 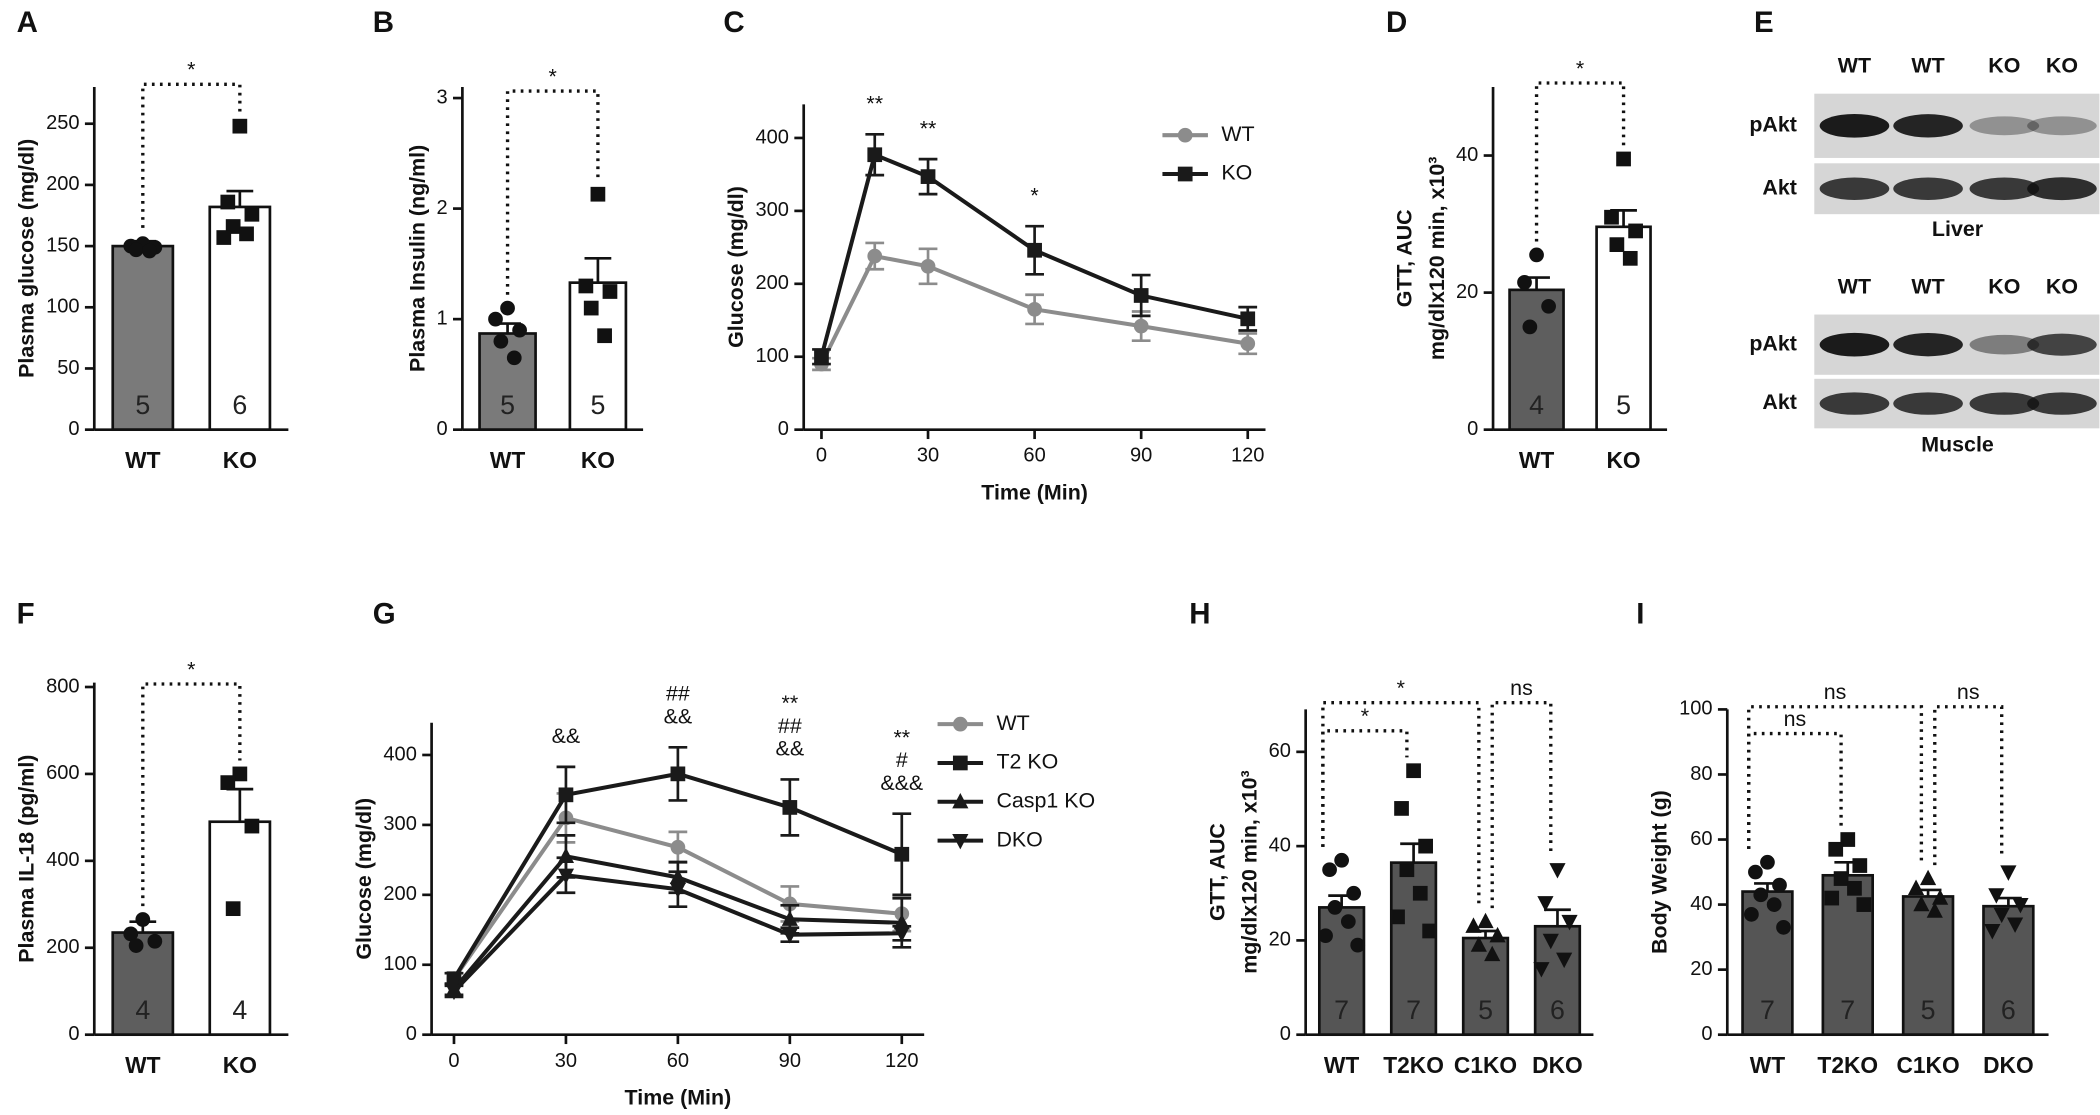 What do you see at coordinates (1413, 1065) in the screenshot?
I see `x-tick-label: T2KO` at bounding box center [1413, 1065].